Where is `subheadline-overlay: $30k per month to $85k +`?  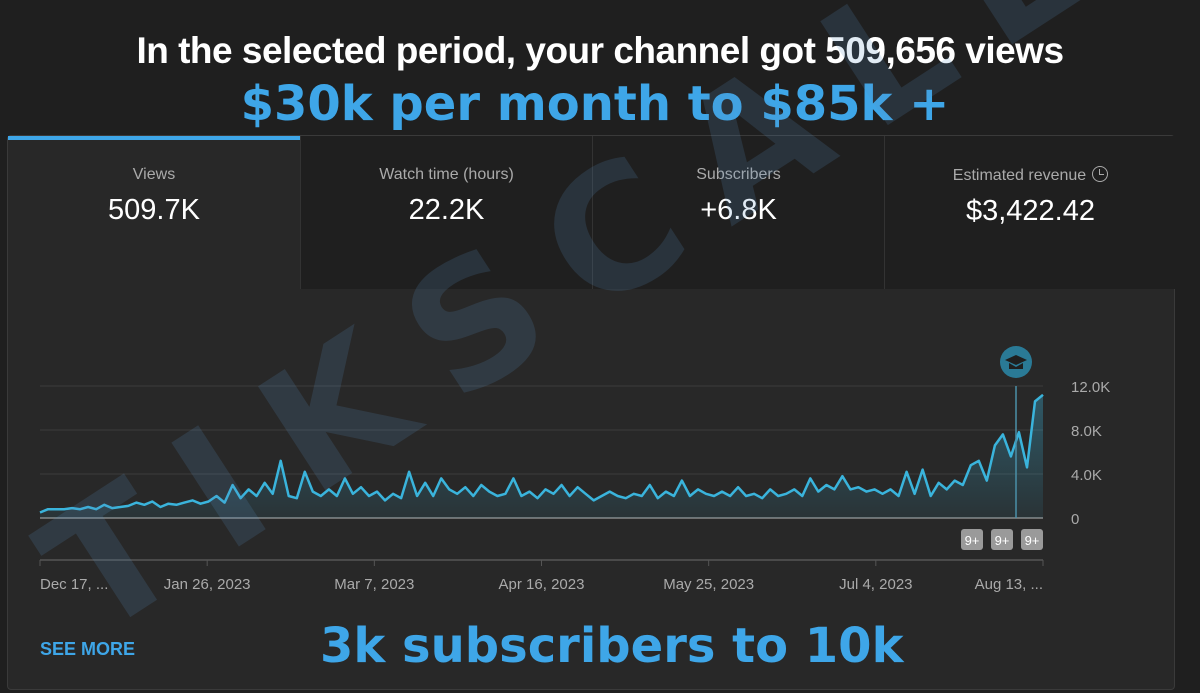 subheadline-overlay: $30k per month to $85k + is located at coordinates (595, 104).